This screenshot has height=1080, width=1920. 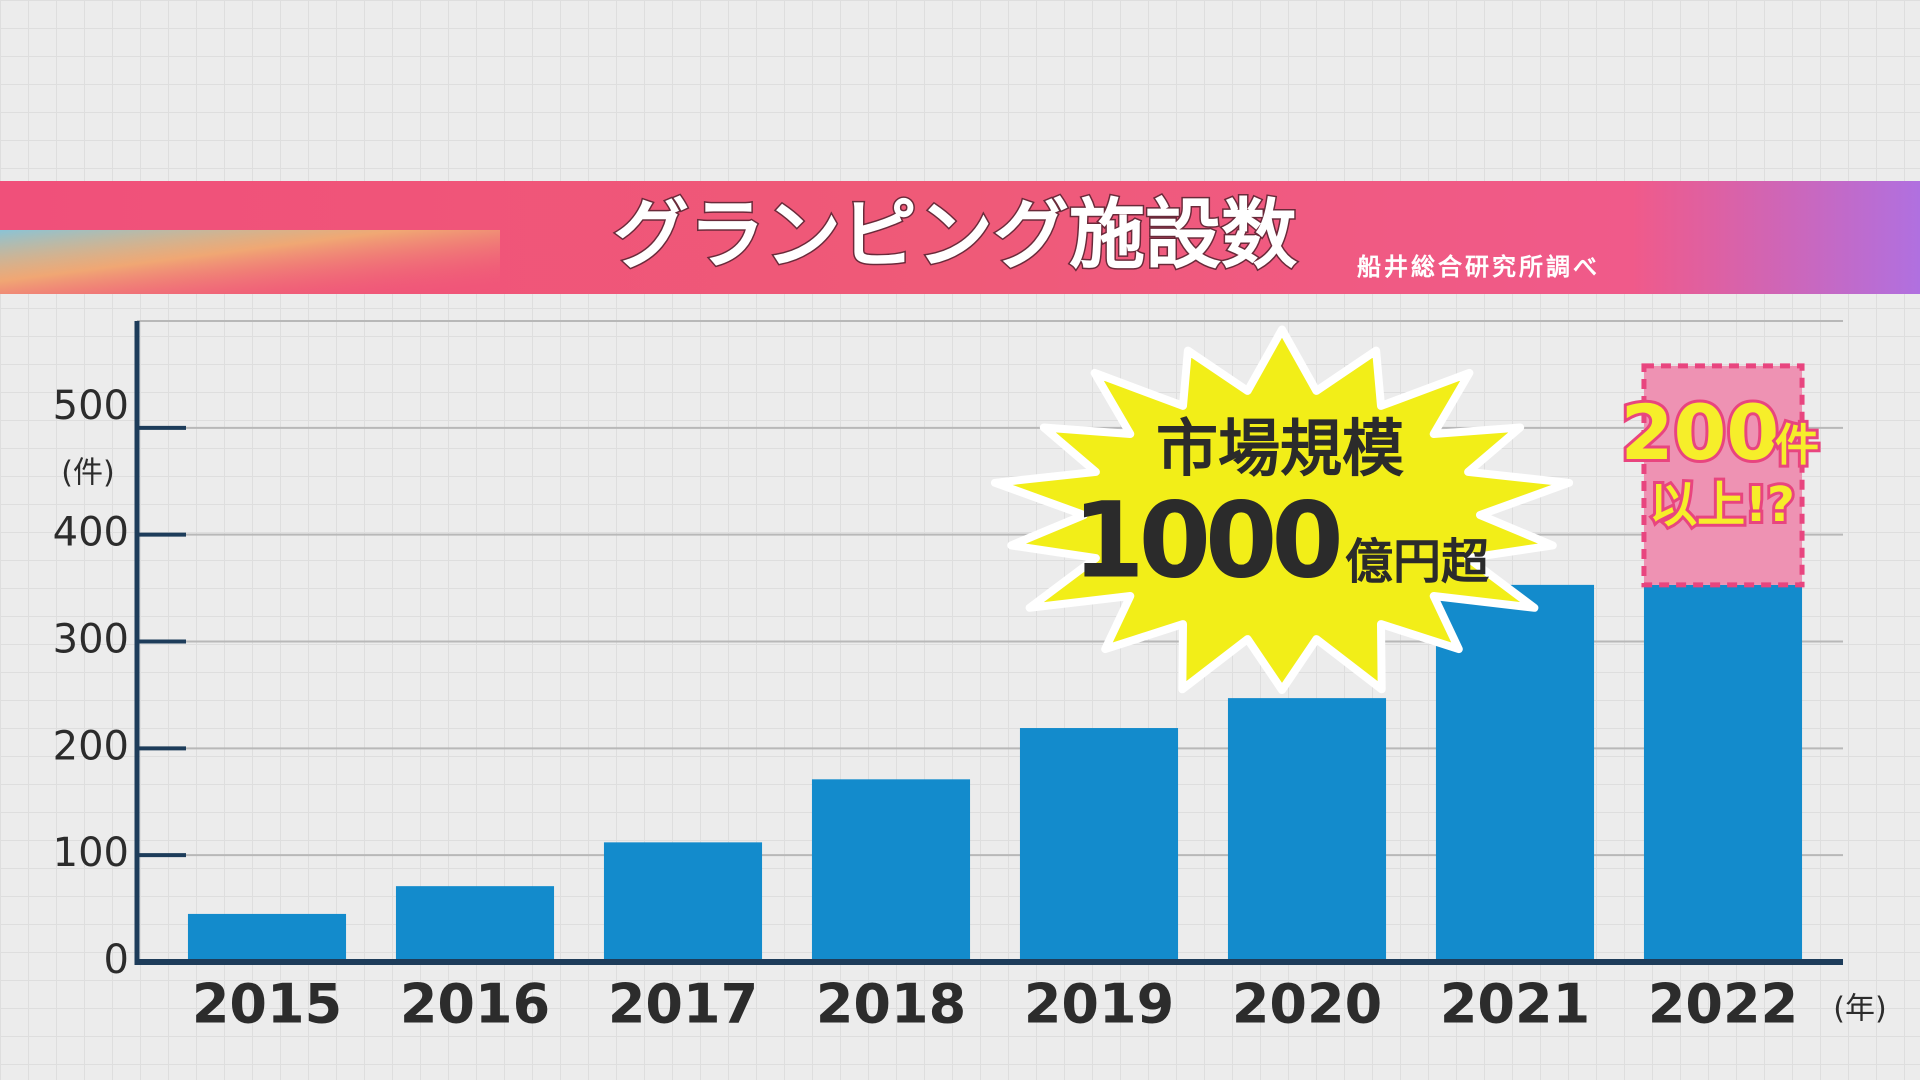 I want to click on x-tick-label: 2022, so click(x=1723, y=1004).